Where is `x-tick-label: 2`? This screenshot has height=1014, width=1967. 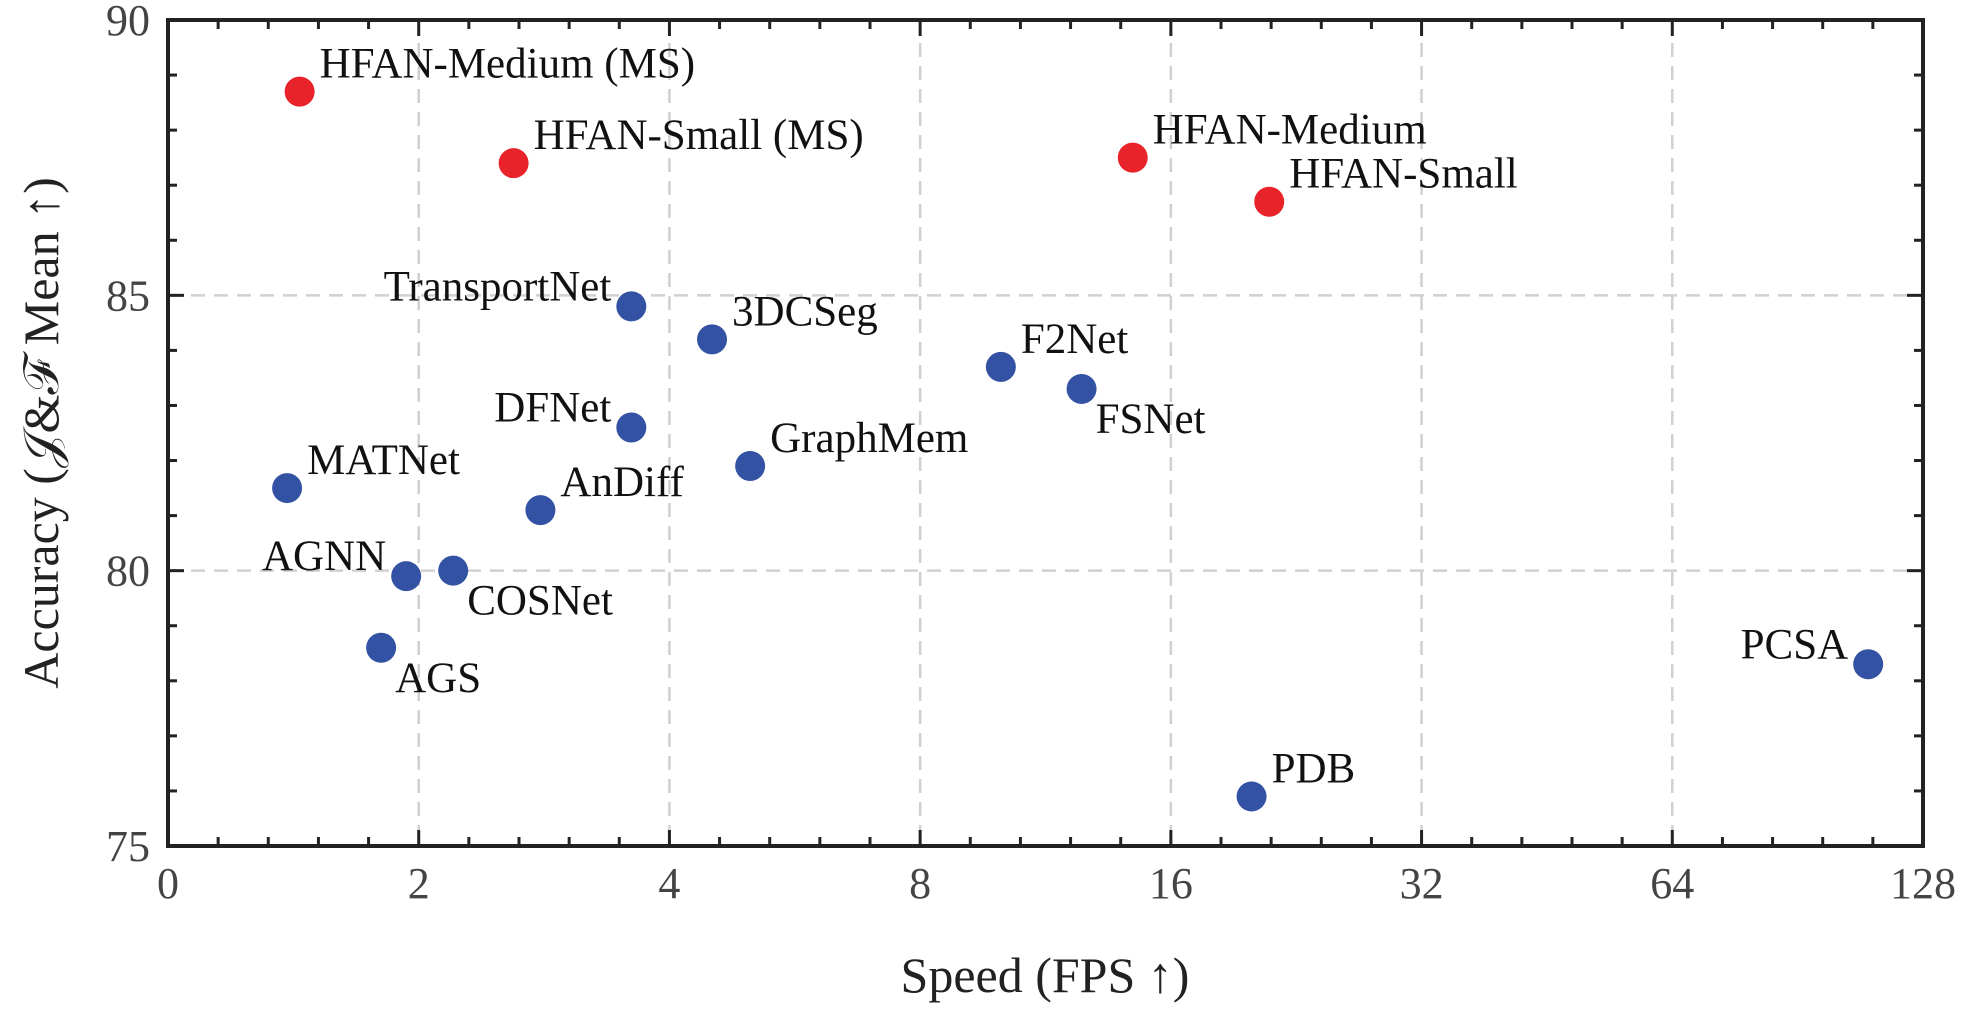 x-tick-label: 2 is located at coordinates (419, 883).